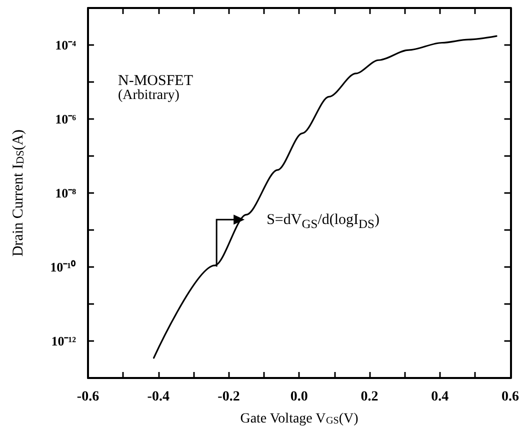 This screenshot has height=432, width=522. What do you see at coordinates (88, 397) in the screenshot?
I see `x-tick-label: -0.6` at bounding box center [88, 397].